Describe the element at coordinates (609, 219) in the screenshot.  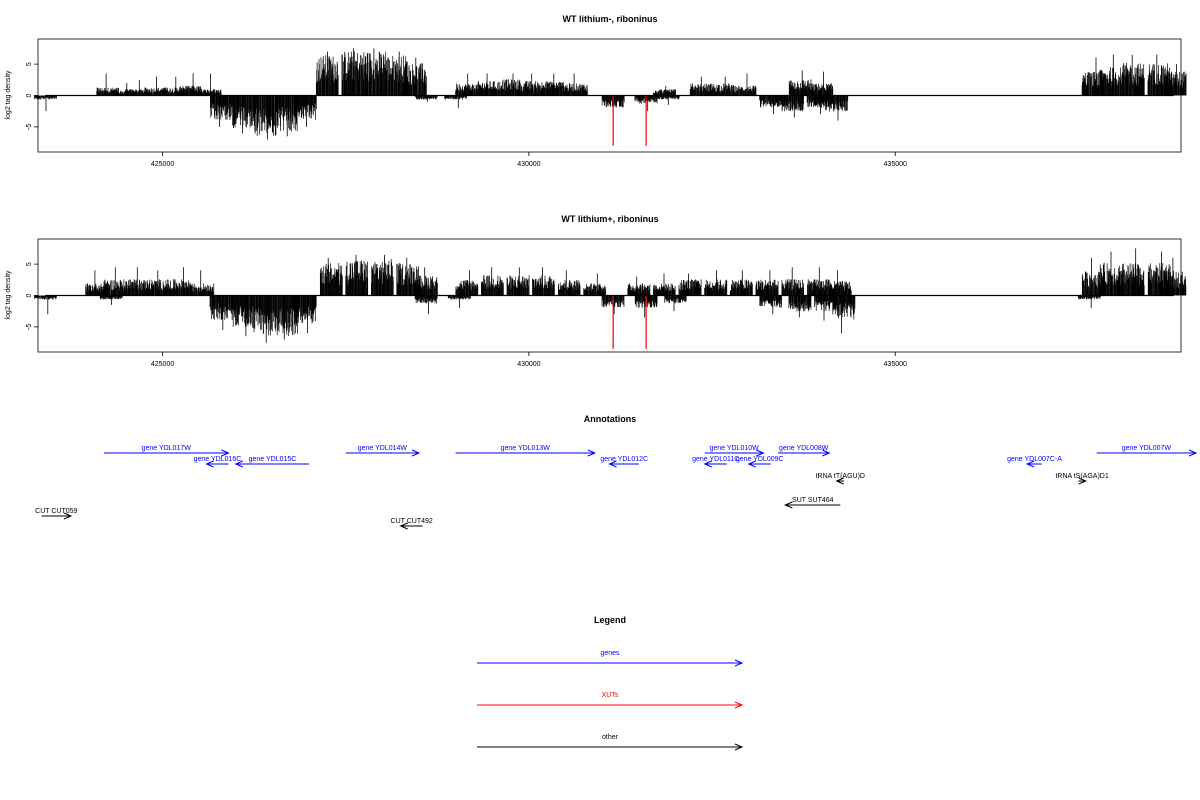
I see `panel-title: WT lithium+, riboninus` at that location.